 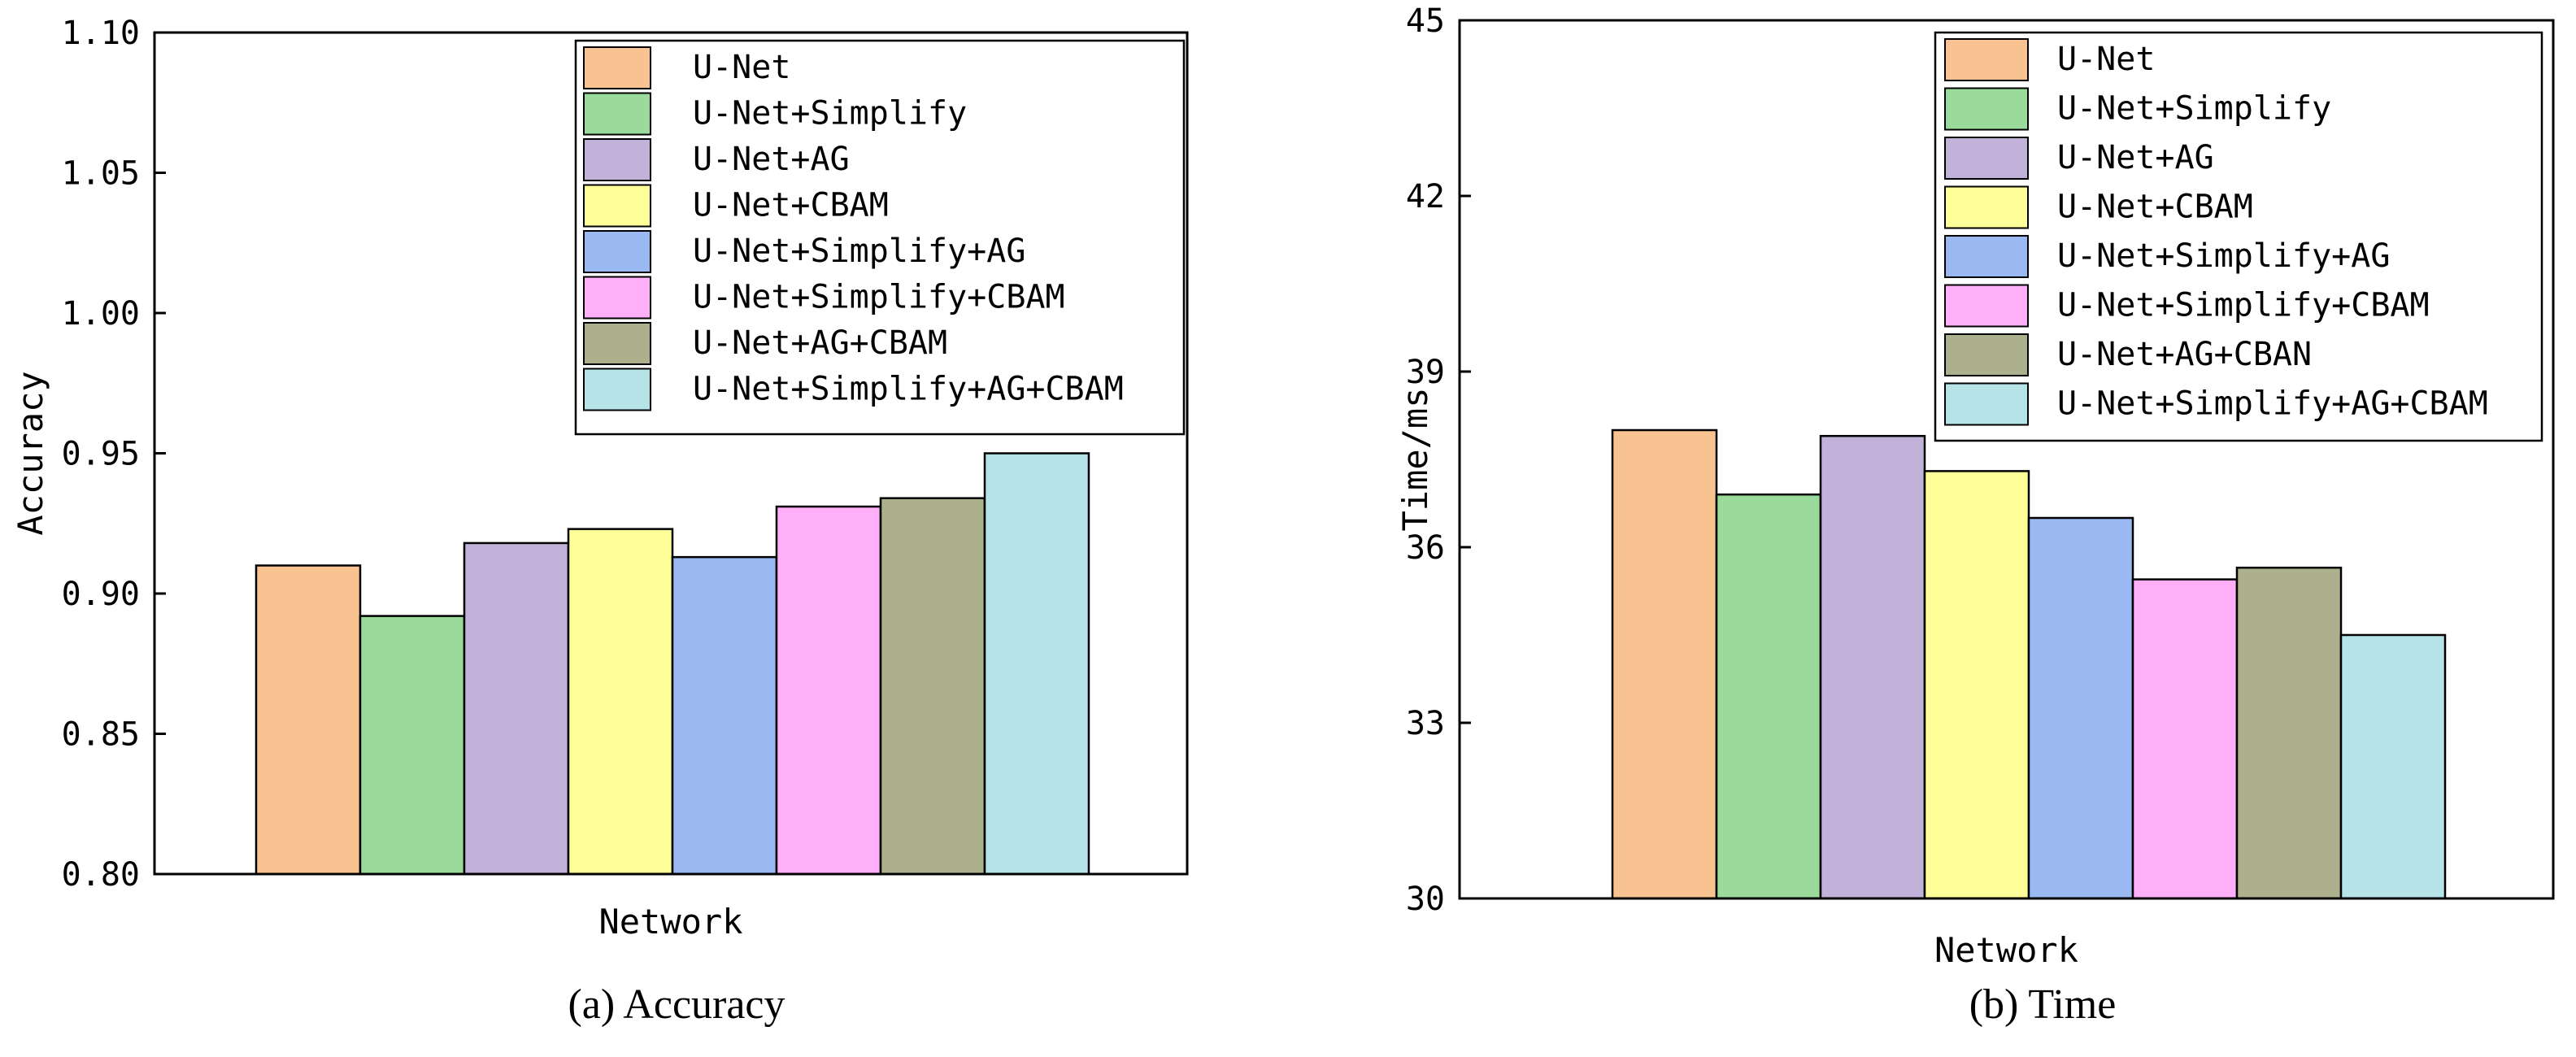 I want to click on y-tick-label: 45, so click(x=1426, y=21).